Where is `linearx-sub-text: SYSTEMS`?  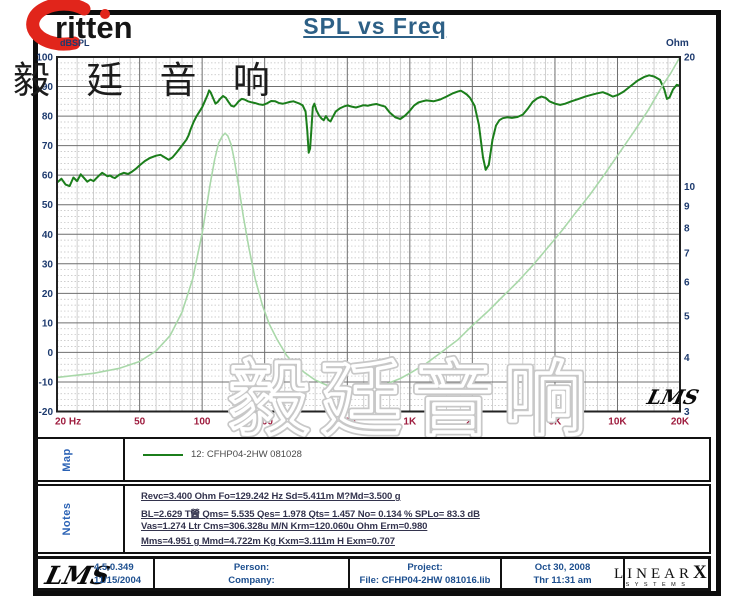 linearx-sub-text: SYSTEMS is located at coordinates (658, 585).